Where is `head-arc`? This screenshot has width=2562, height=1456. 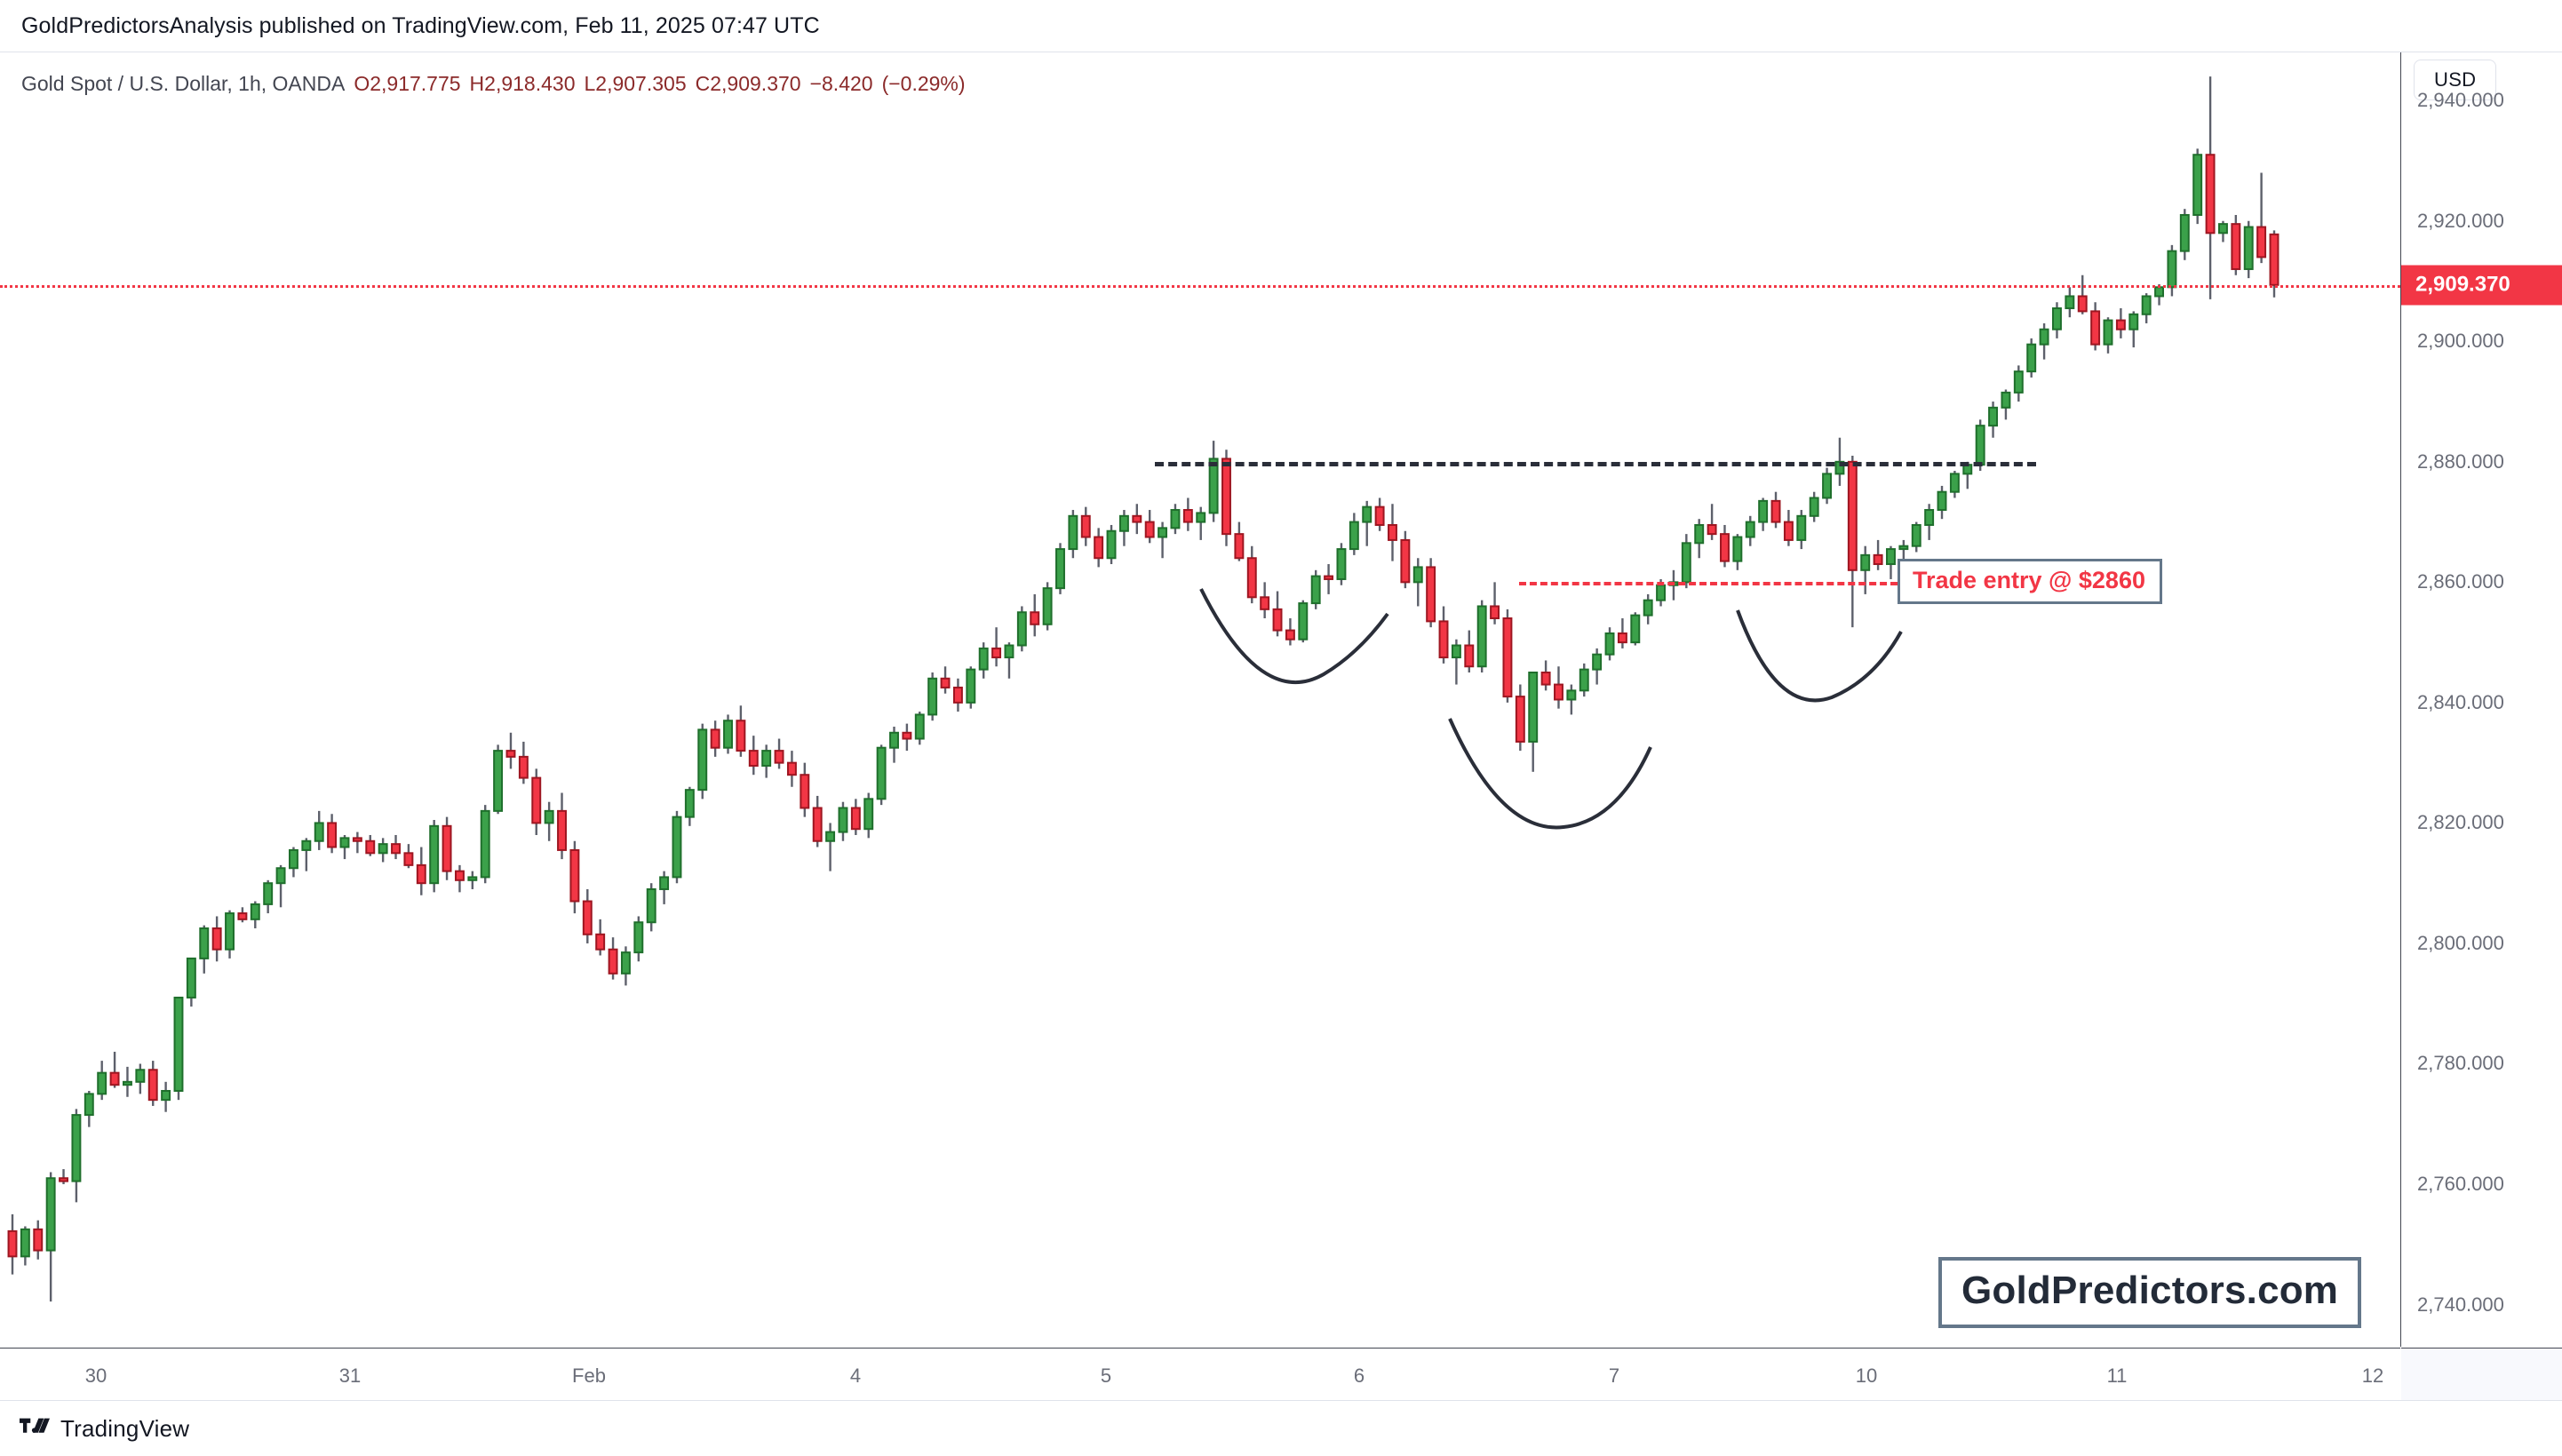 head-arc is located at coordinates (1550, 774).